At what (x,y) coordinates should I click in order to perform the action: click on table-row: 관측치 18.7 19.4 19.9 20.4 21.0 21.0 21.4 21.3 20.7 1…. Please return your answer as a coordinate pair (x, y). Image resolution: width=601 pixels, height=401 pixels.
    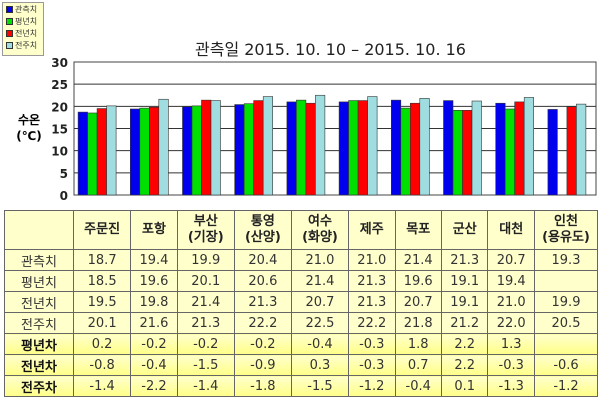
    Looking at the image, I should click on (301, 260).